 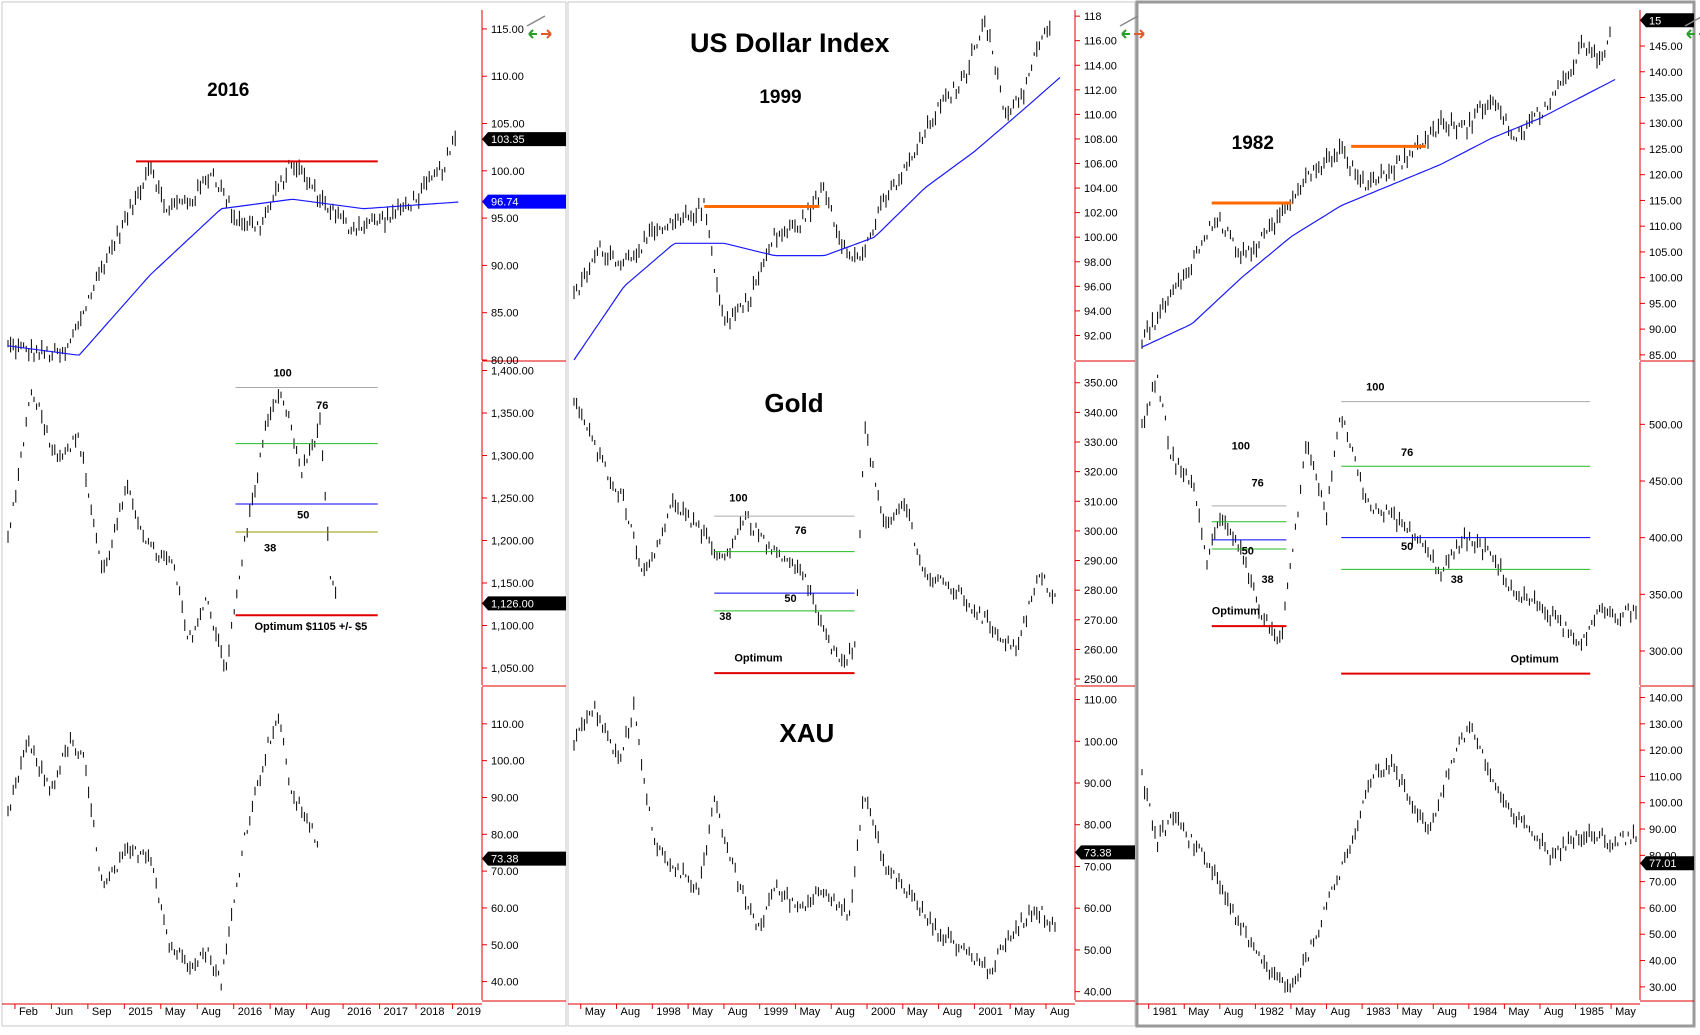 What do you see at coordinates (505, 860) in the screenshot?
I see `price-tag-label: 73.38` at bounding box center [505, 860].